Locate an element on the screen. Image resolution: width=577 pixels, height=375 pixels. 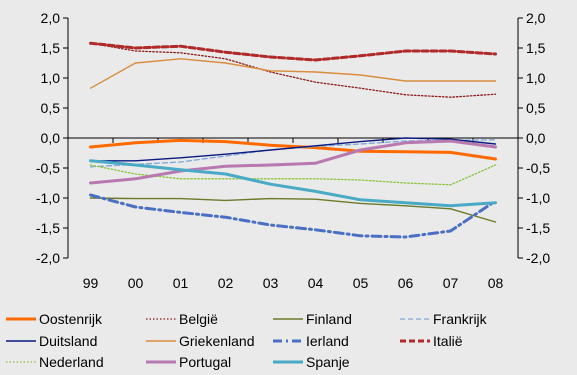
y-tick-label-right: 0,0 is located at coordinates (536, 138).